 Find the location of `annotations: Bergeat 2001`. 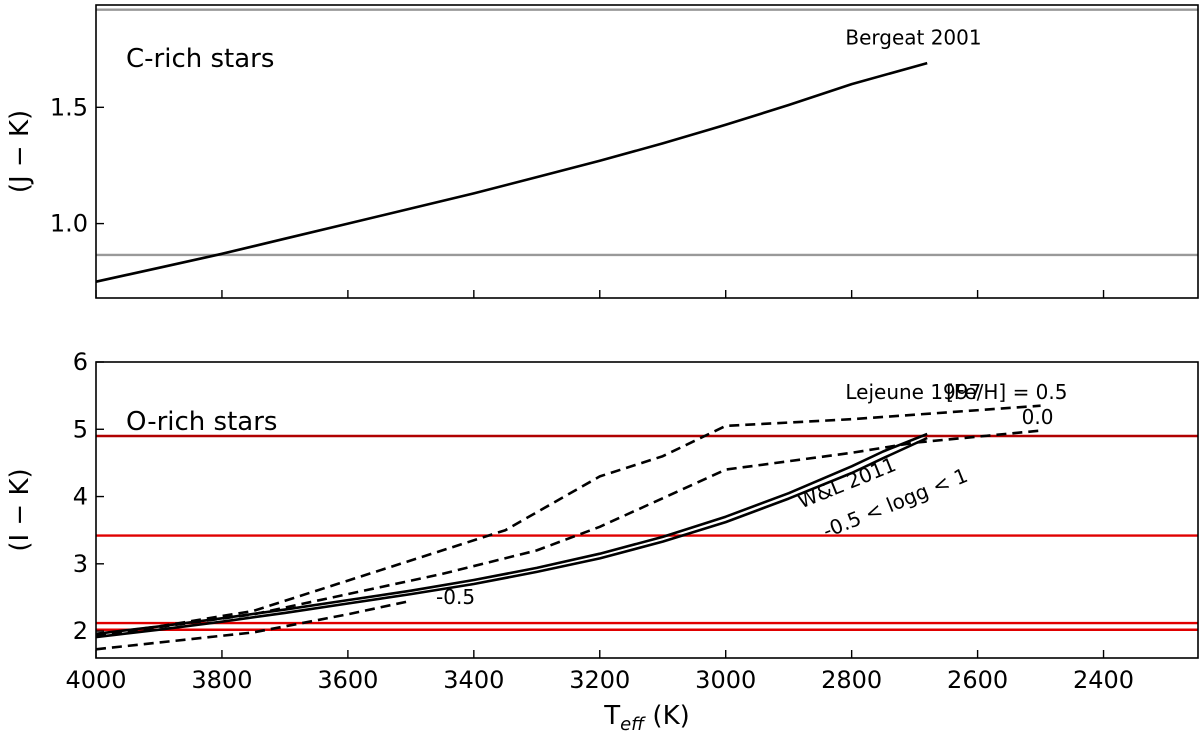

annotations: Bergeat 2001 is located at coordinates (913, 38).